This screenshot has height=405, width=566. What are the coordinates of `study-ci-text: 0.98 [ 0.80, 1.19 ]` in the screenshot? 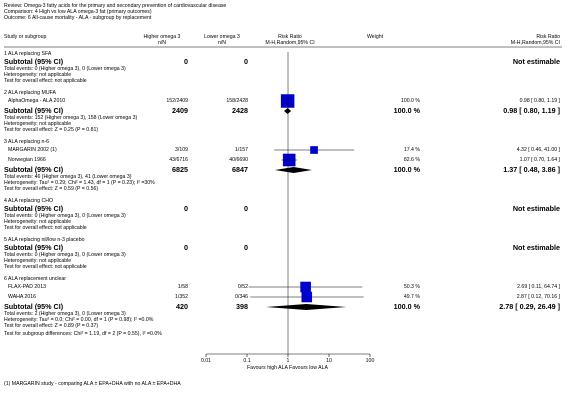 It's located at (539, 101).